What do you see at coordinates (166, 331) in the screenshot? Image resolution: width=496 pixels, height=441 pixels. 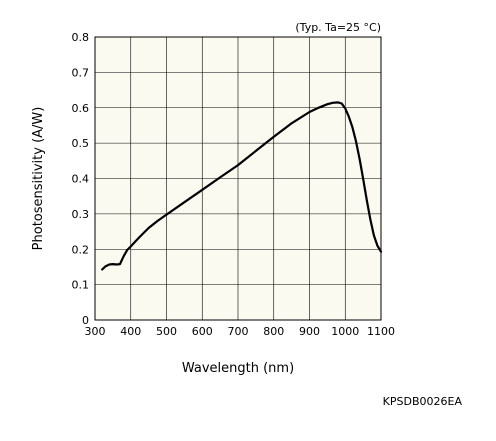 I see `x-tick-label: 500` at bounding box center [166, 331].